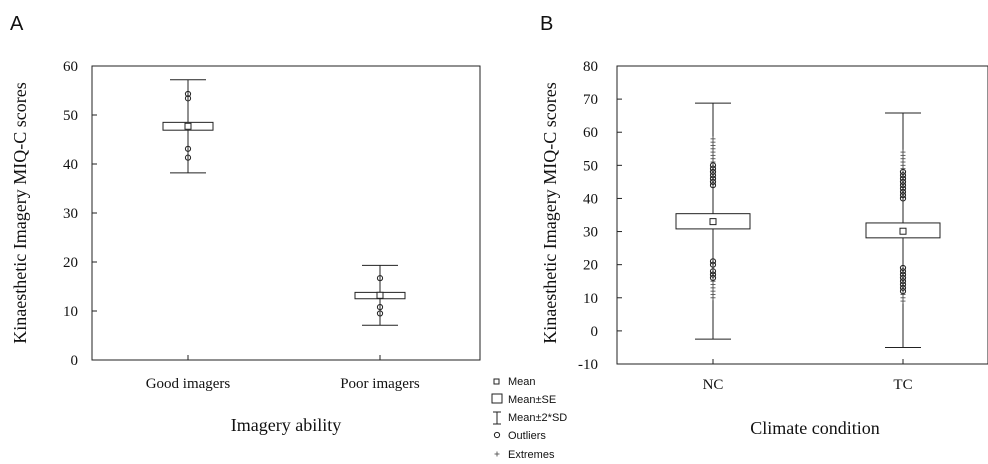  I want to click on legend-label-mean: Mean, so click(522, 382).